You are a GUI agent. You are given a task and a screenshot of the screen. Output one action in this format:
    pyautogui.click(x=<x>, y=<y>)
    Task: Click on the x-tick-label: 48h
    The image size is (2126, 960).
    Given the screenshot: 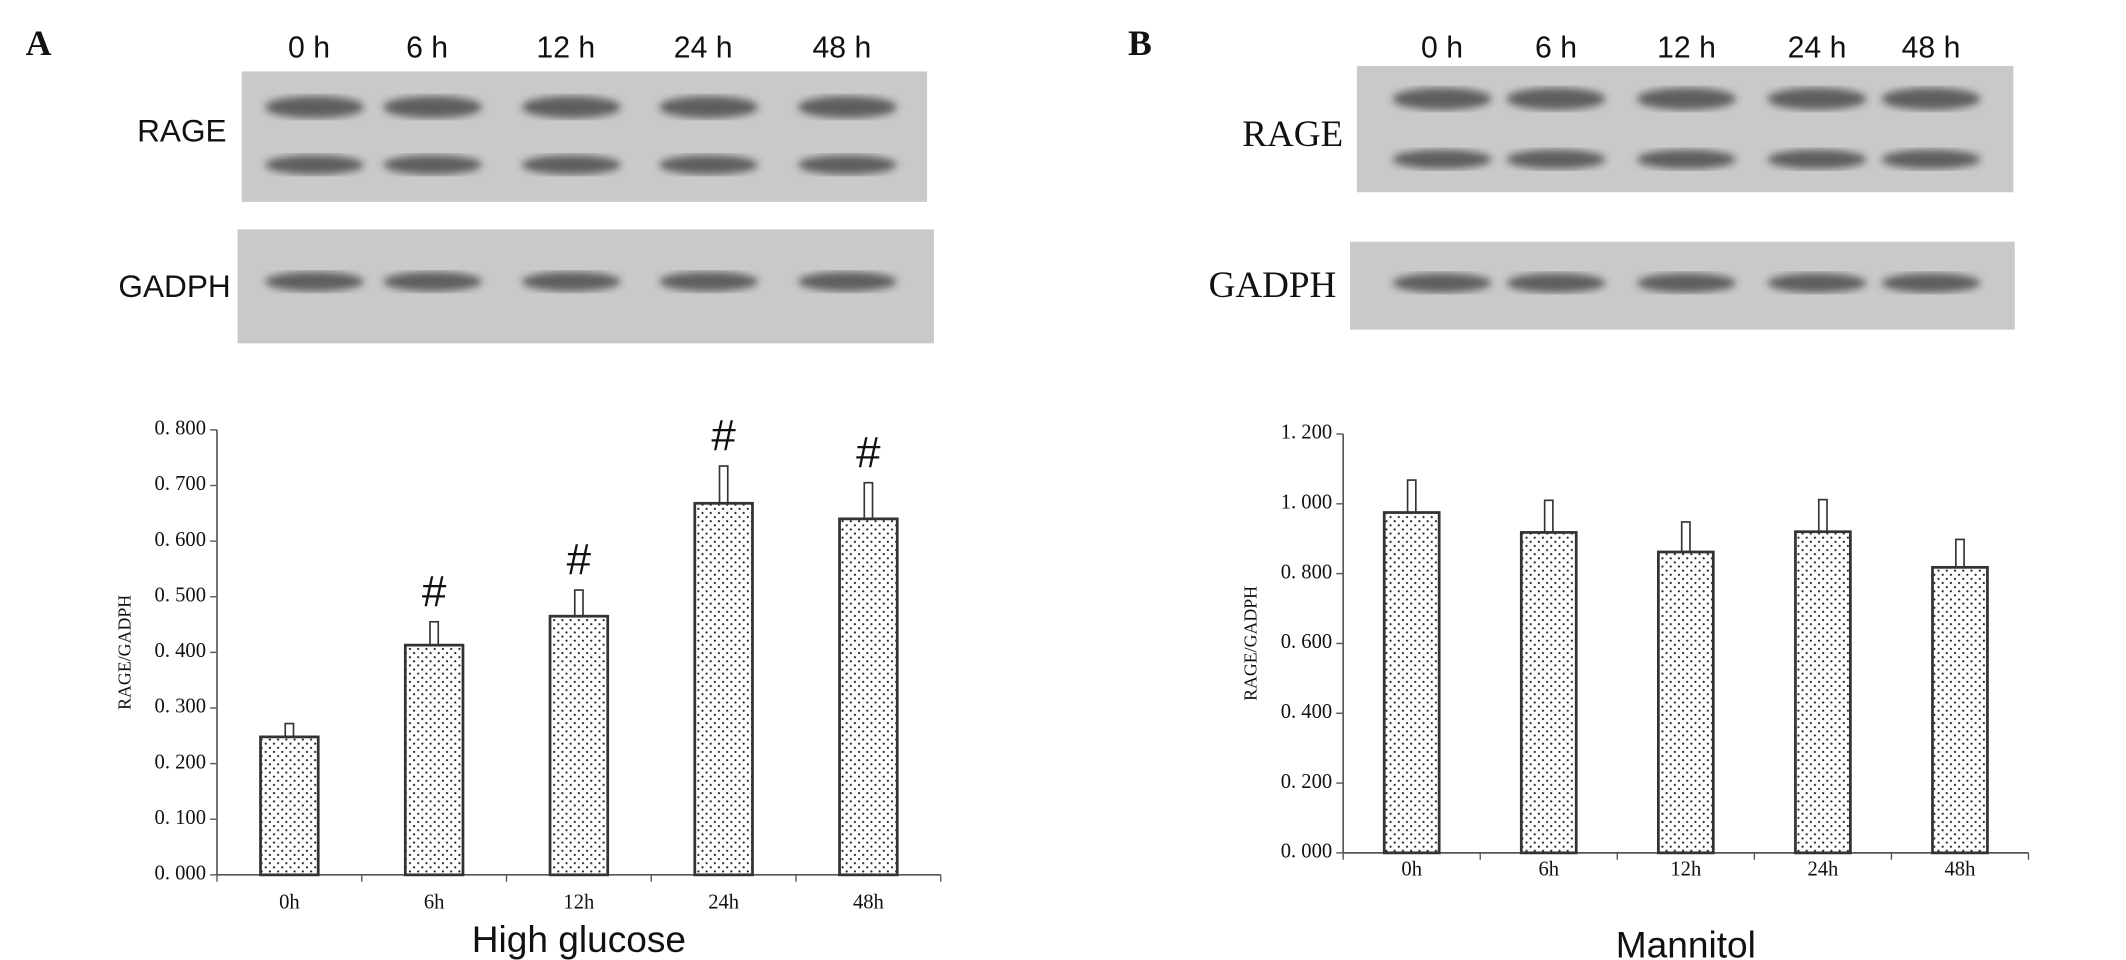 What is the action you would take?
    pyautogui.click(x=1961, y=869)
    